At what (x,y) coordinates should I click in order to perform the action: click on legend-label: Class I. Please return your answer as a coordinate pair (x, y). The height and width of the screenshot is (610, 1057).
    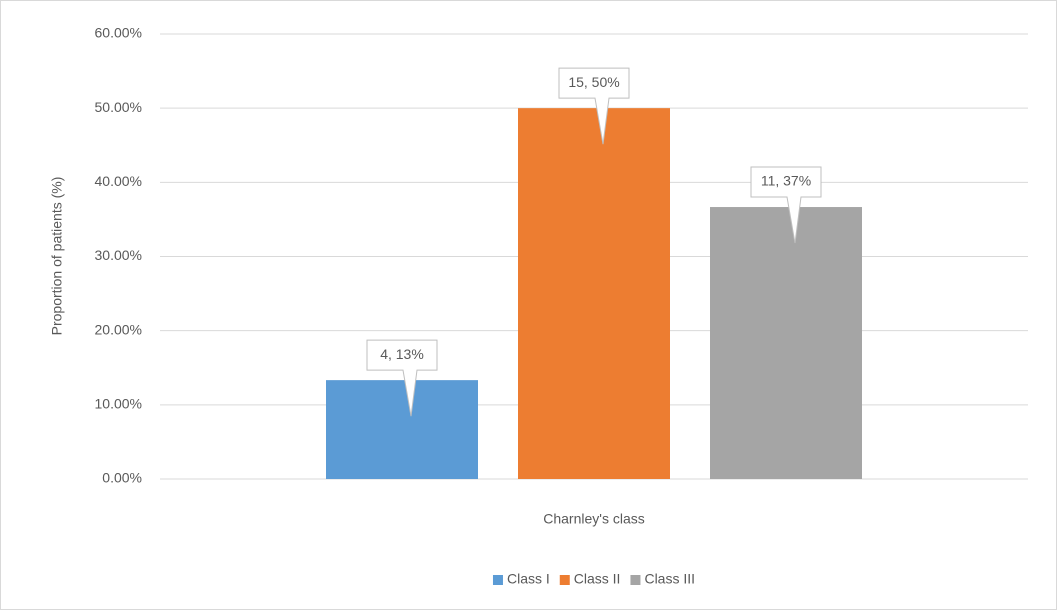
    Looking at the image, I should click on (528, 579).